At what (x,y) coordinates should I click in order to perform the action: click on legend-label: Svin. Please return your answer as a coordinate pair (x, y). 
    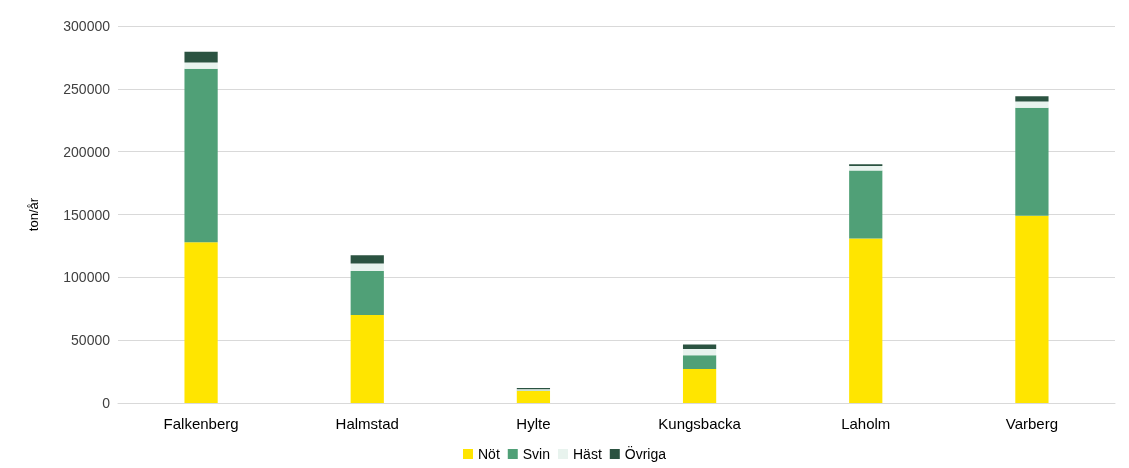
    Looking at the image, I should click on (536, 454).